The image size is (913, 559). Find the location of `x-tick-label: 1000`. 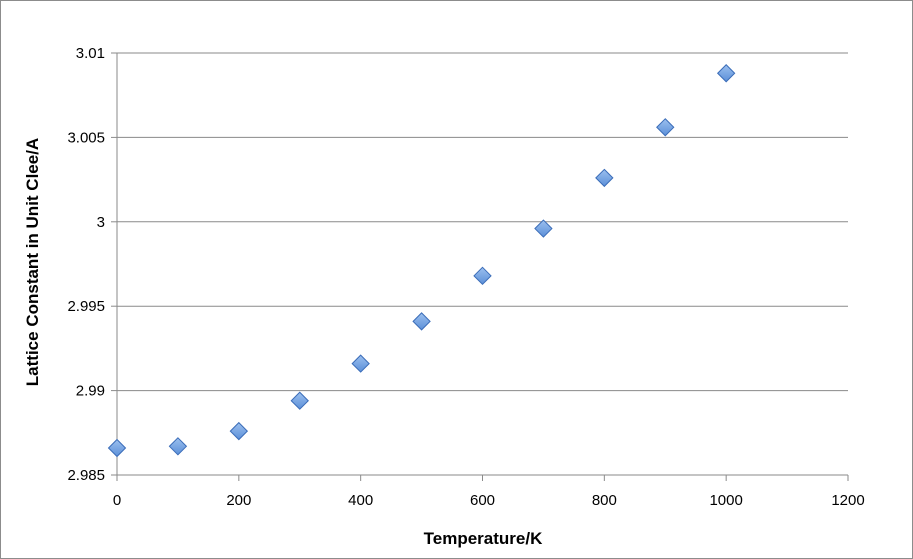

x-tick-label: 1000 is located at coordinates (725, 500).